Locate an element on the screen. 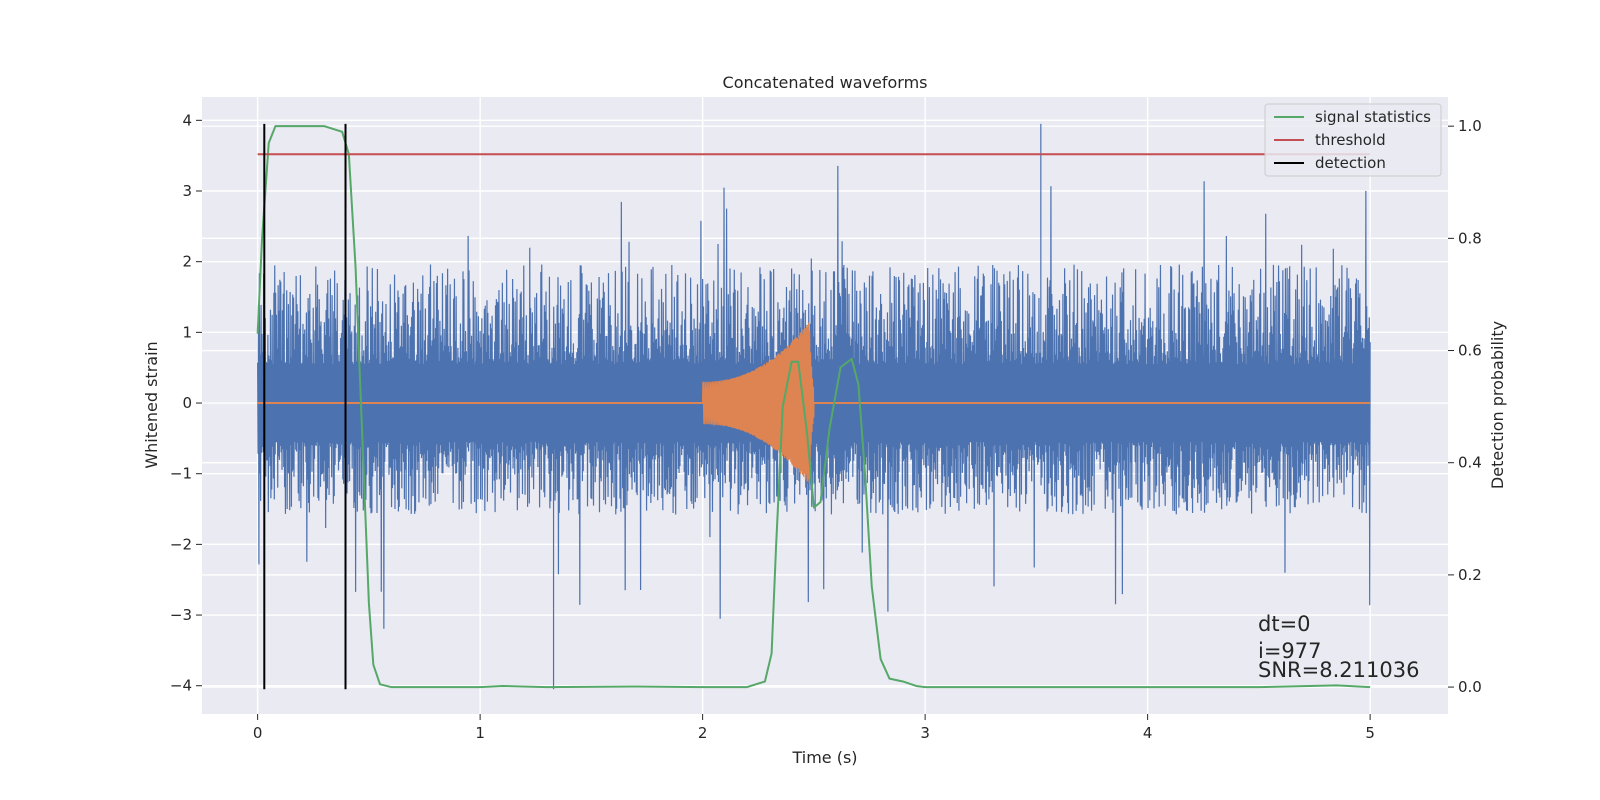 Image resolution: width=1600 pixels, height=800 pixels. template-series is located at coordinates (814, 402).